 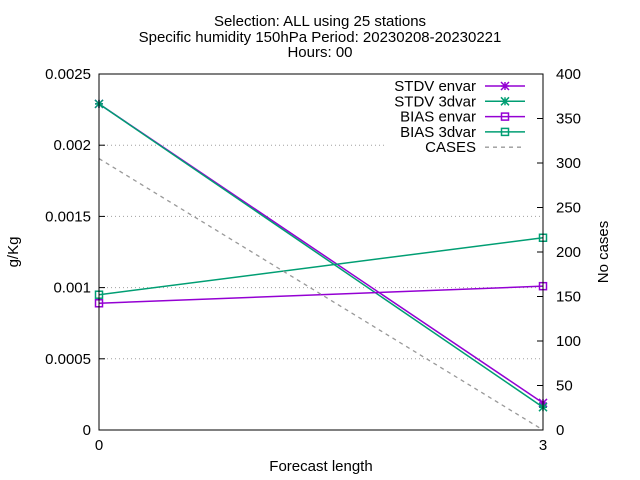 What do you see at coordinates (68, 216) in the screenshot?
I see `y-tick-label: 0.0015` at bounding box center [68, 216].